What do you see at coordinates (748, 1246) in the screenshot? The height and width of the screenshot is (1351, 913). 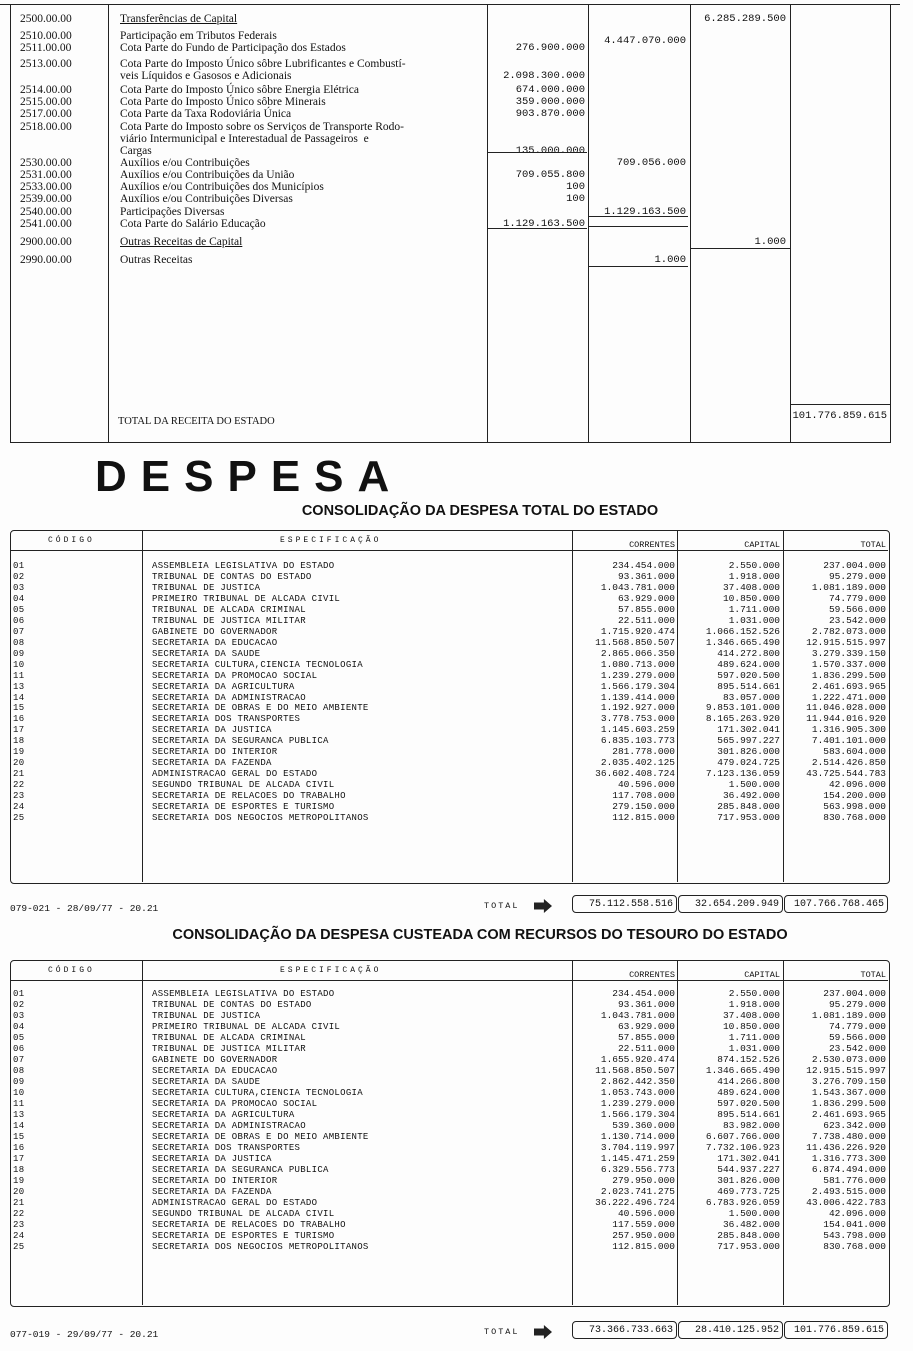 I see `row-capital: 717.953.000` at bounding box center [748, 1246].